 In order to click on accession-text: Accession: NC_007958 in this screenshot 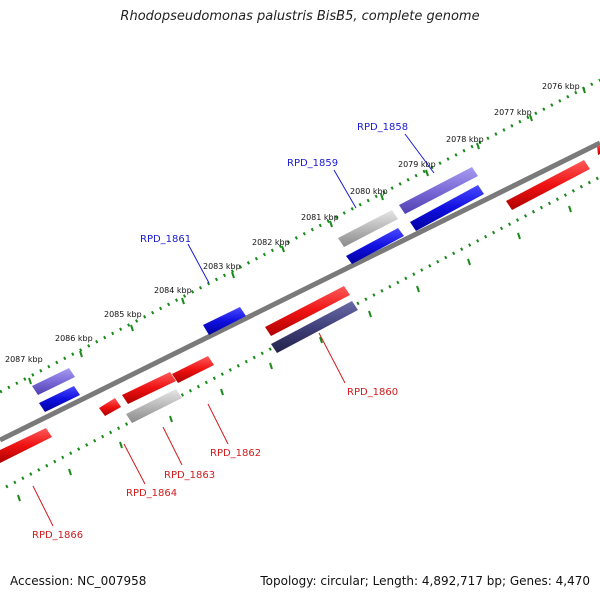, I will do `click(78, 581)`.